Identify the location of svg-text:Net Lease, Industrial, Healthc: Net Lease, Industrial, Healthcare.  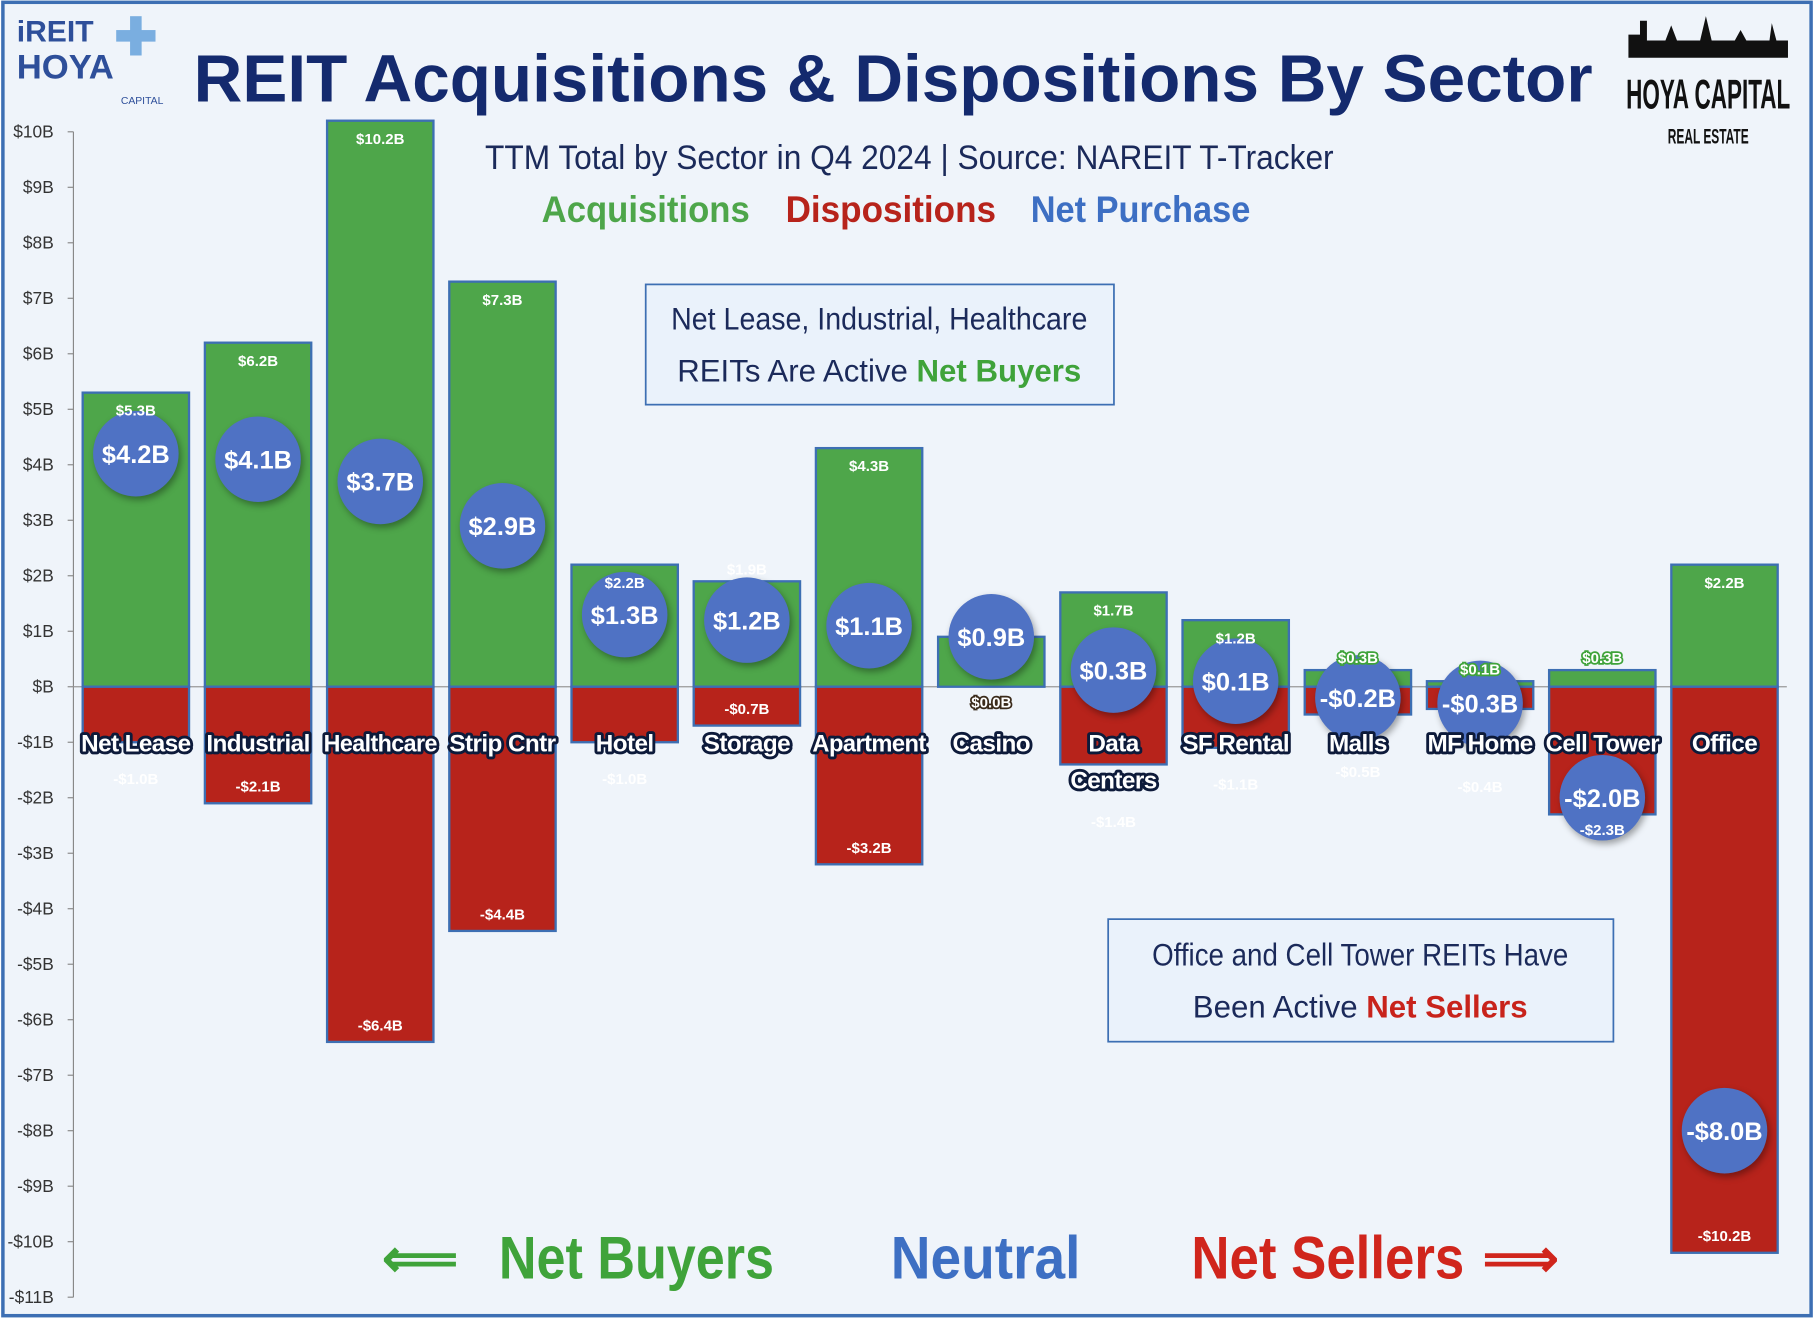
(879, 319).